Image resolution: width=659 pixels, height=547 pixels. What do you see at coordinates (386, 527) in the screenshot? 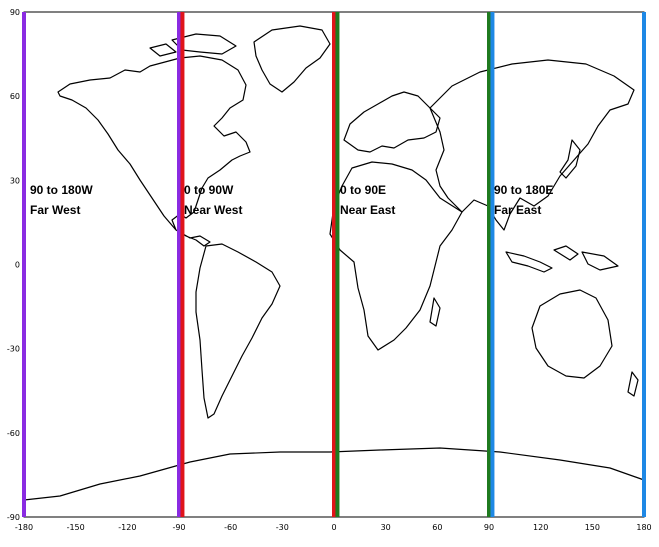
I see `x-tick-label: 30` at bounding box center [386, 527].